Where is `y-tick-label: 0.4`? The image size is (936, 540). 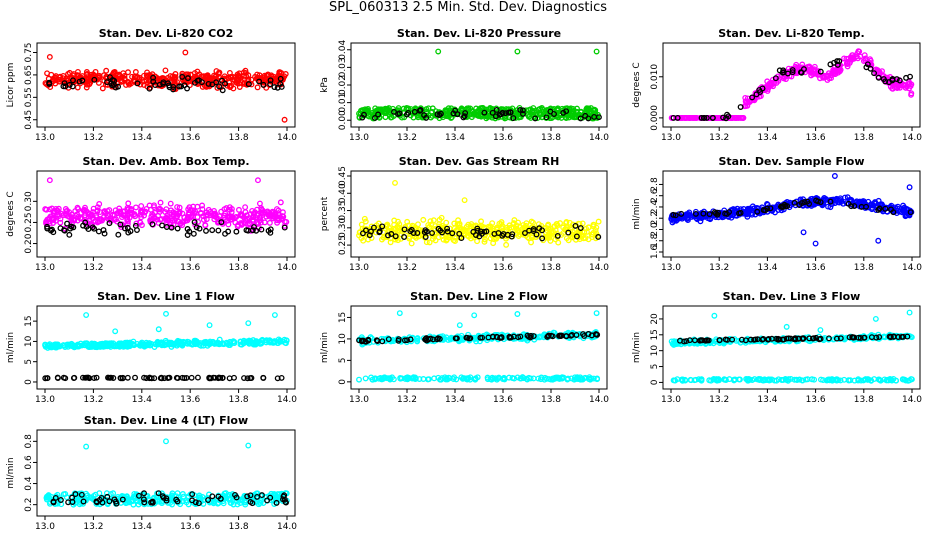
y-tick-label: 0.4 is located at coordinates (29, 483).